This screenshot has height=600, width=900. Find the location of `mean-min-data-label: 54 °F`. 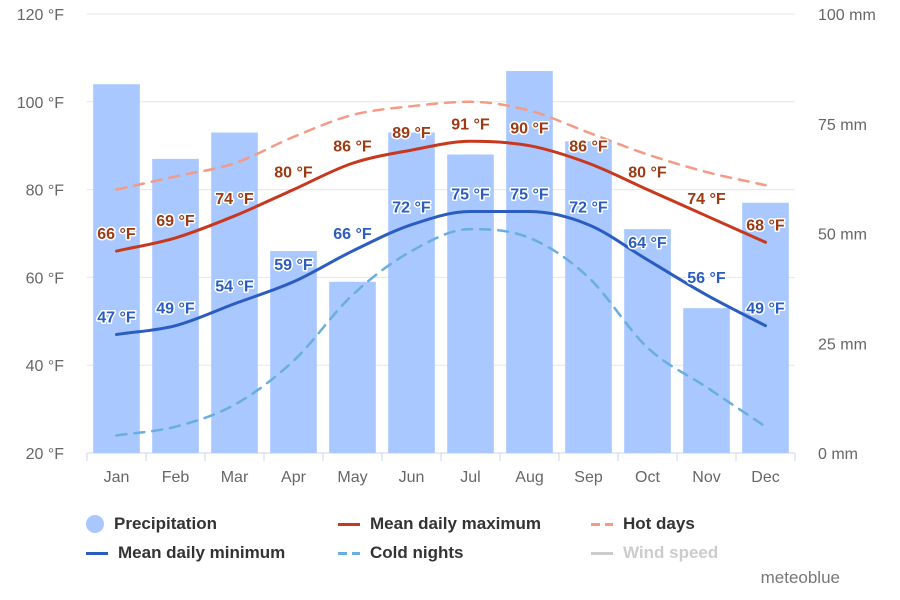

mean-min-data-label: 54 °F is located at coordinates (234, 287).